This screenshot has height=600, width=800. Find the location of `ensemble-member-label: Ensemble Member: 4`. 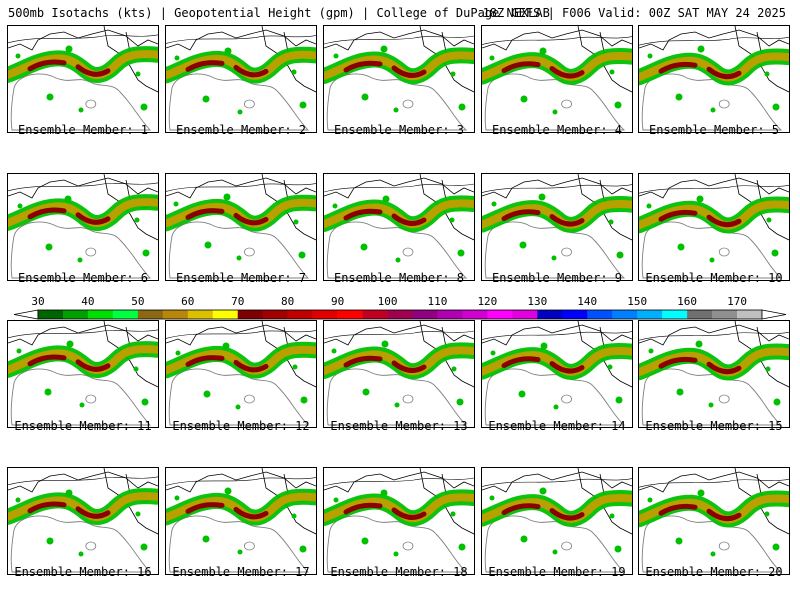

ensemble-member-label: Ensemble Member: 4 is located at coordinates (557, 130).